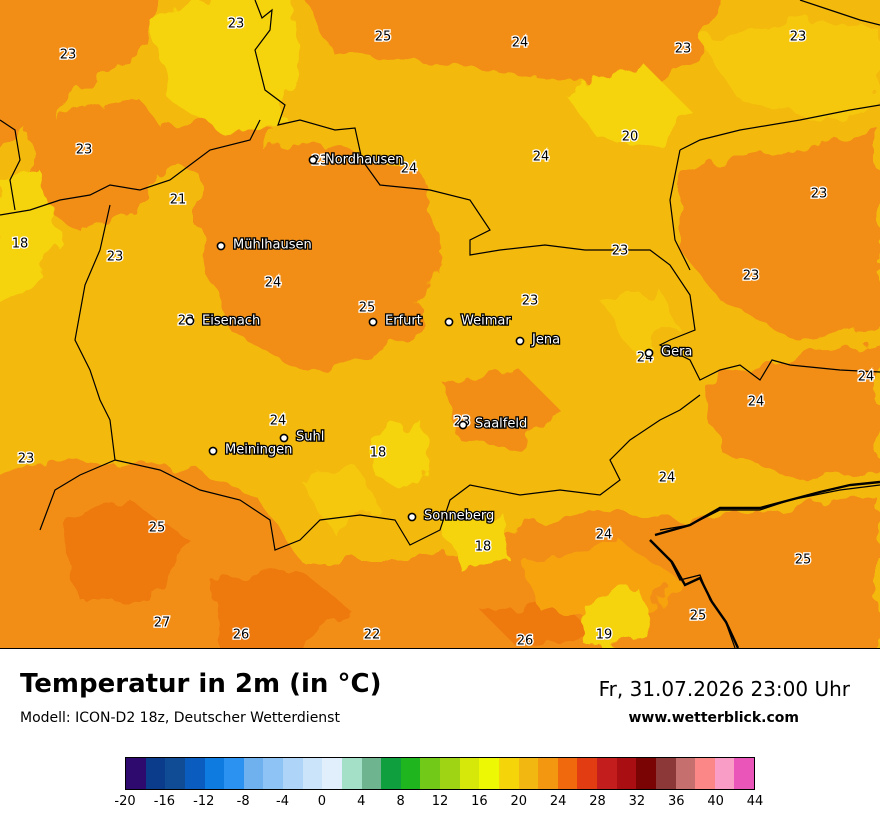 The height and width of the screenshot is (830, 880). I want to click on legend-tick-label: 12, so click(440, 801).